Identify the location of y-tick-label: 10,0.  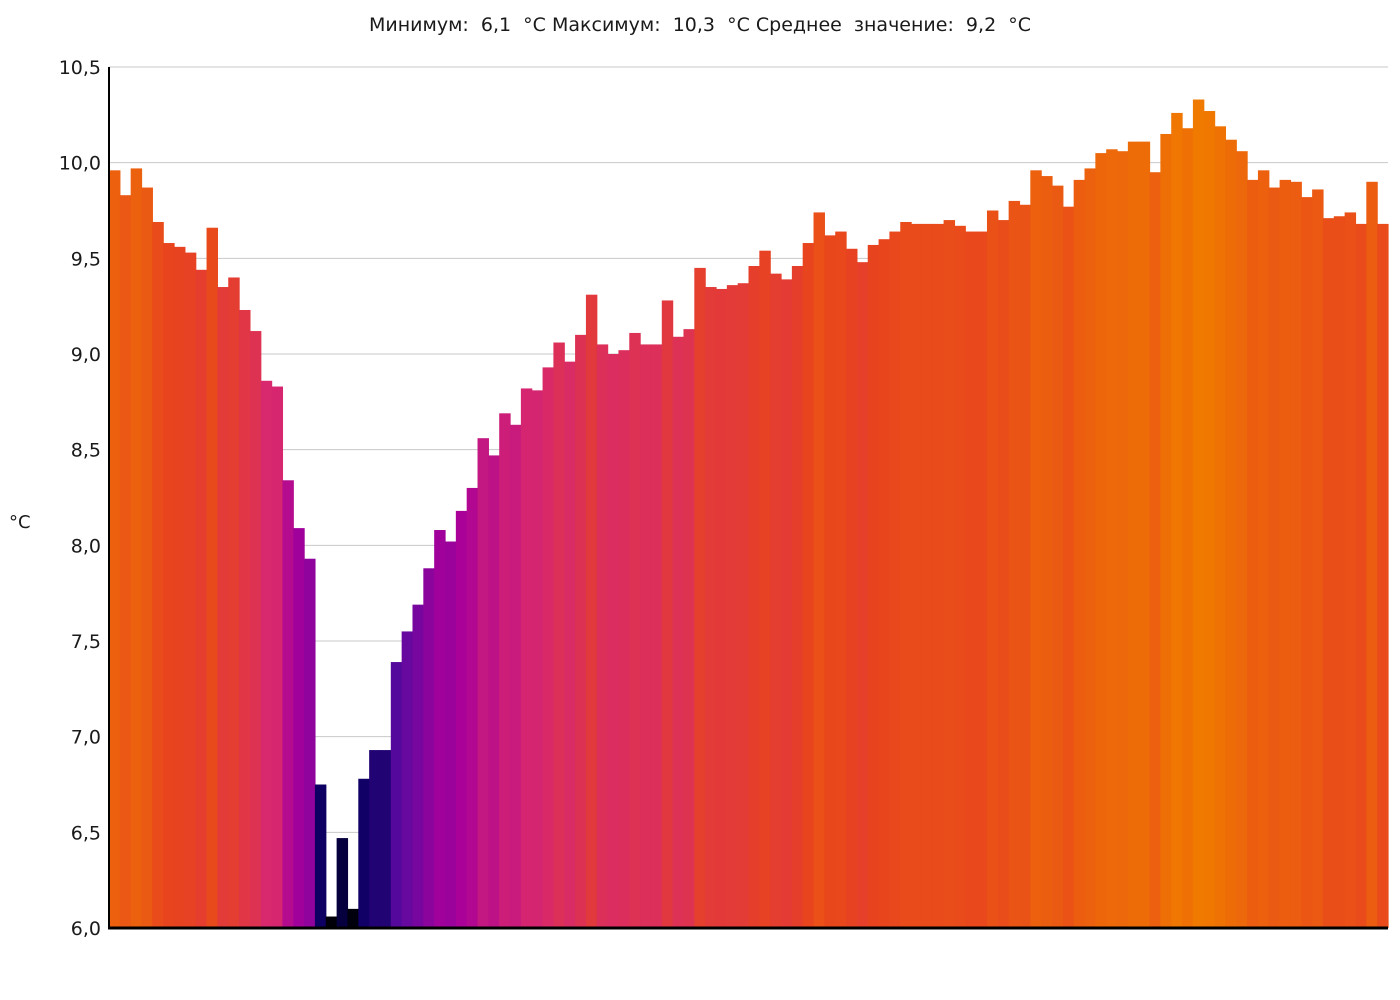
(80, 164).